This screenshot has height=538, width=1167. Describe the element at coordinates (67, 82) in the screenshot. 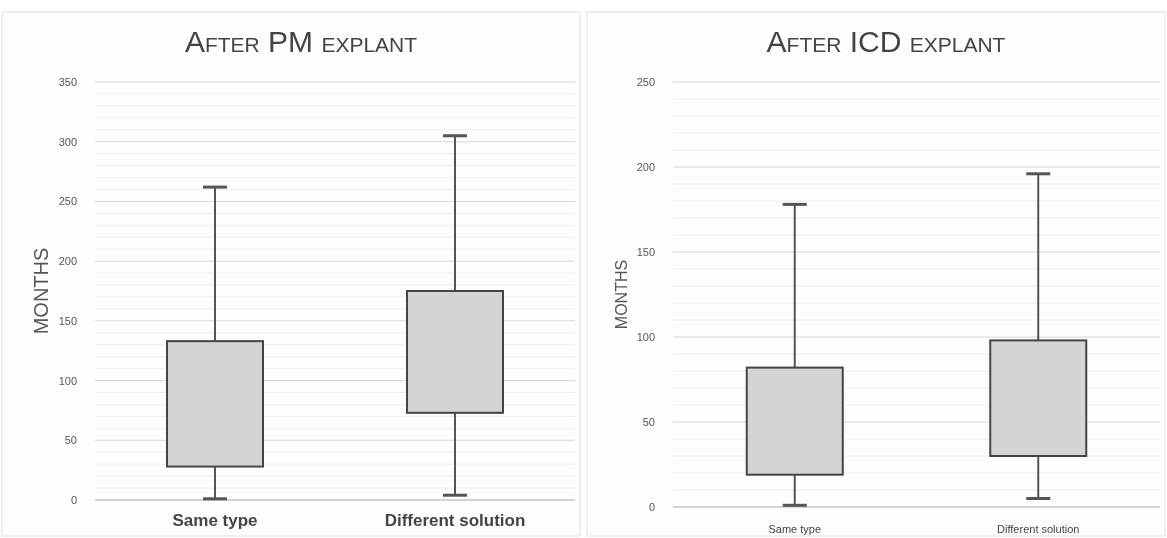

I see `y-tick-label: 350` at that location.